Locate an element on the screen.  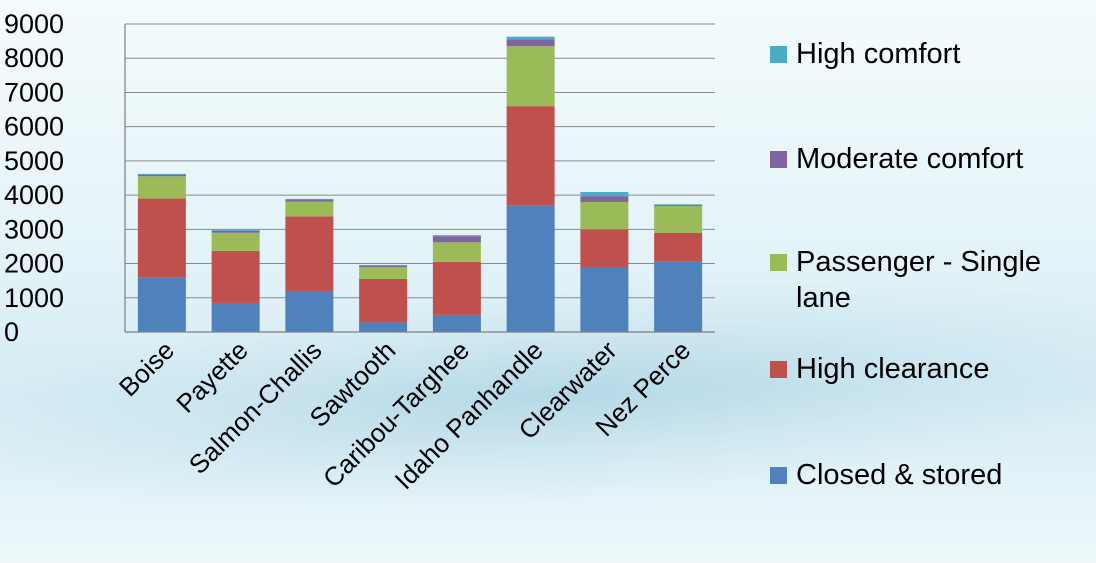
legend-label: Passenger - Single lane is located at coordinates (919, 280).